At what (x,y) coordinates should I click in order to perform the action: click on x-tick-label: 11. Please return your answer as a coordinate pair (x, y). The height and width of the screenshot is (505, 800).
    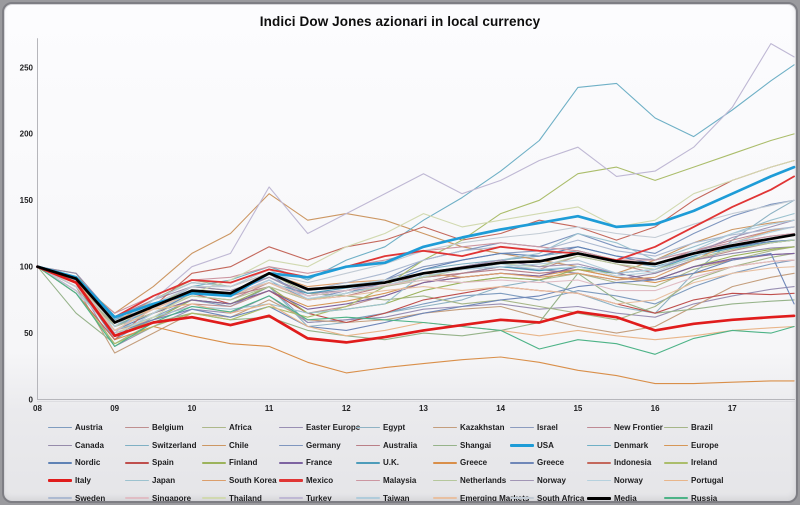
    Looking at the image, I should click on (269, 408).